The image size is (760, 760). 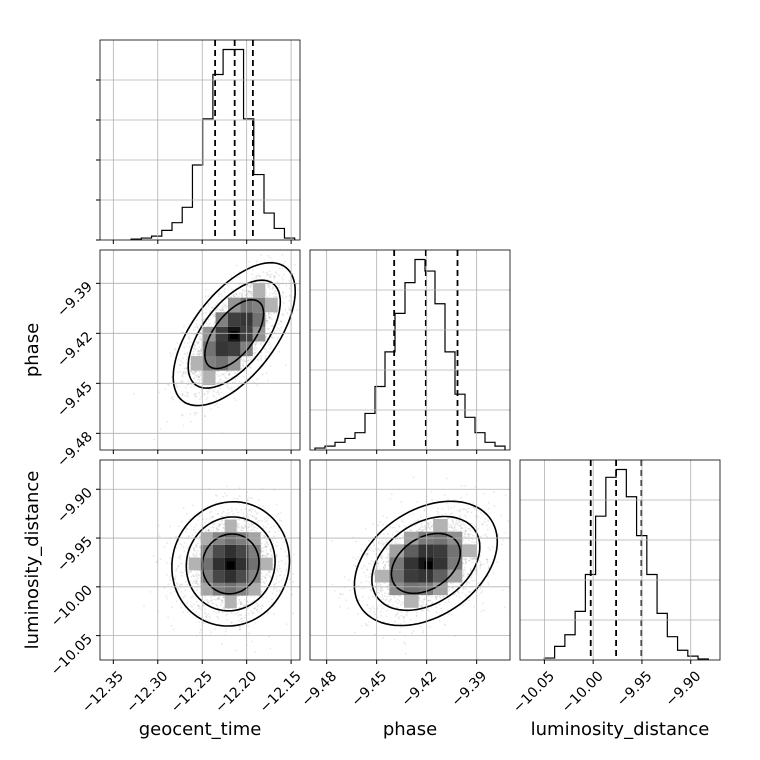 I want to click on contour-1-sigma, so click(x=230, y=564).